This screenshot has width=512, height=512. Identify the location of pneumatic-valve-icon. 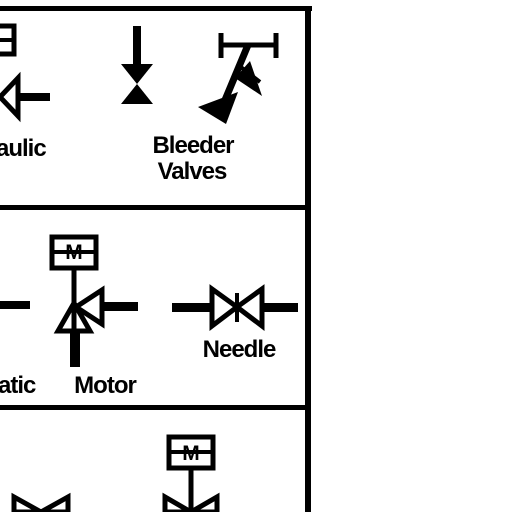
(15, 305).